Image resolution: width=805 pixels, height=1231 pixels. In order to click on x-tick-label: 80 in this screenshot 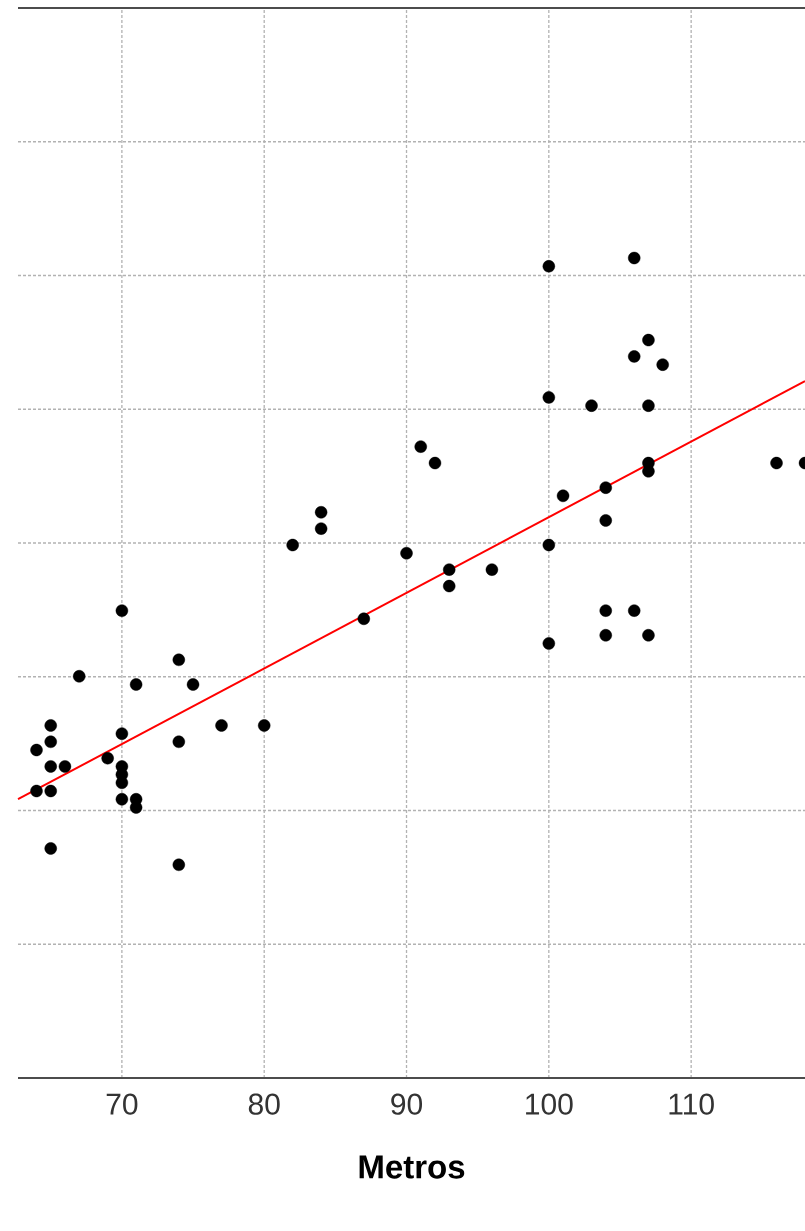, I will do `click(264, 1104)`.